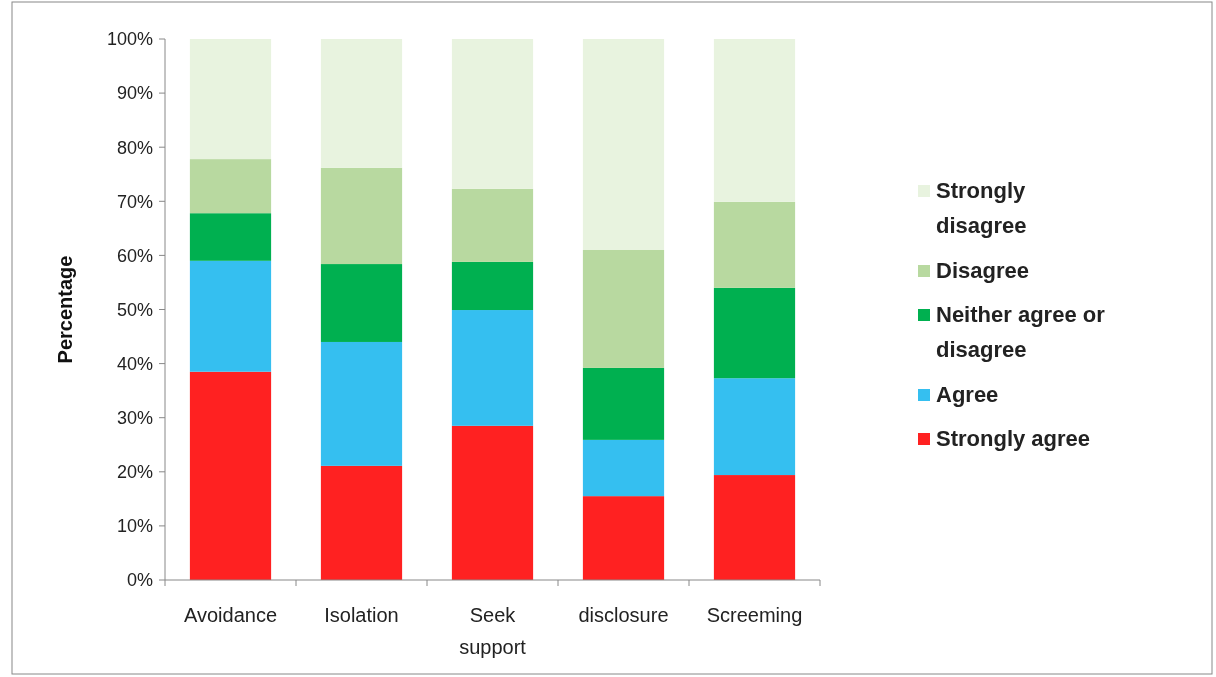 This screenshot has height=677, width=1216. I want to click on y-tick-label: 40%, so click(134, 363).